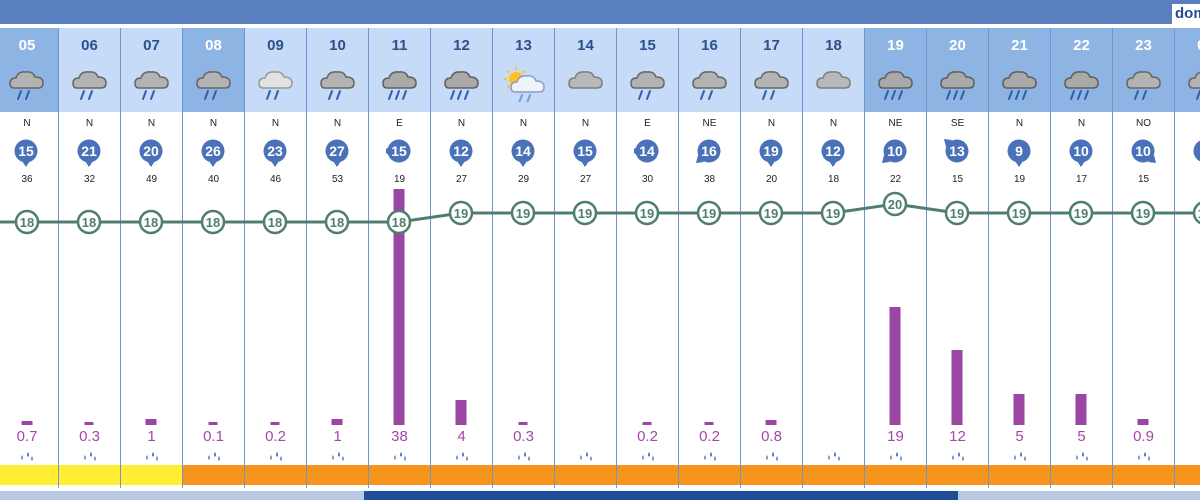 Image resolution: width=1200 pixels, height=500 pixels. Describe the element at coordinates (647, 258) in the screenshot. I see `hour-column: 15 E 14 30 0.2` at that location.